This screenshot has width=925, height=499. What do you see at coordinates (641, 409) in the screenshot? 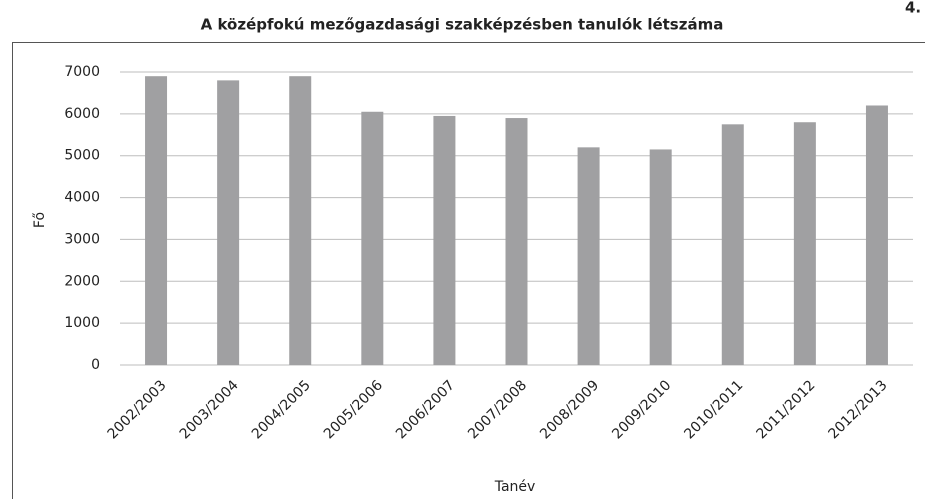
I see `x-tick-label: 2009/2010` at bounding box center [641, 409].